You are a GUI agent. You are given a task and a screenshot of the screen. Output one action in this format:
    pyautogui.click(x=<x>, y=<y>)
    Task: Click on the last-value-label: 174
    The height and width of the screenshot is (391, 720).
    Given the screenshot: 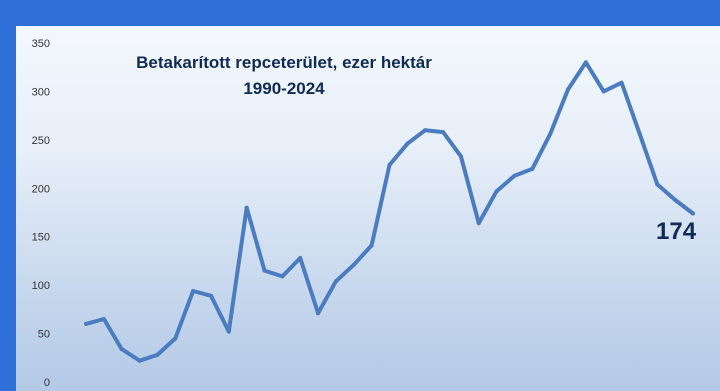 What is the action you would take?
    pyautogui.click(x=676, y=231)
    